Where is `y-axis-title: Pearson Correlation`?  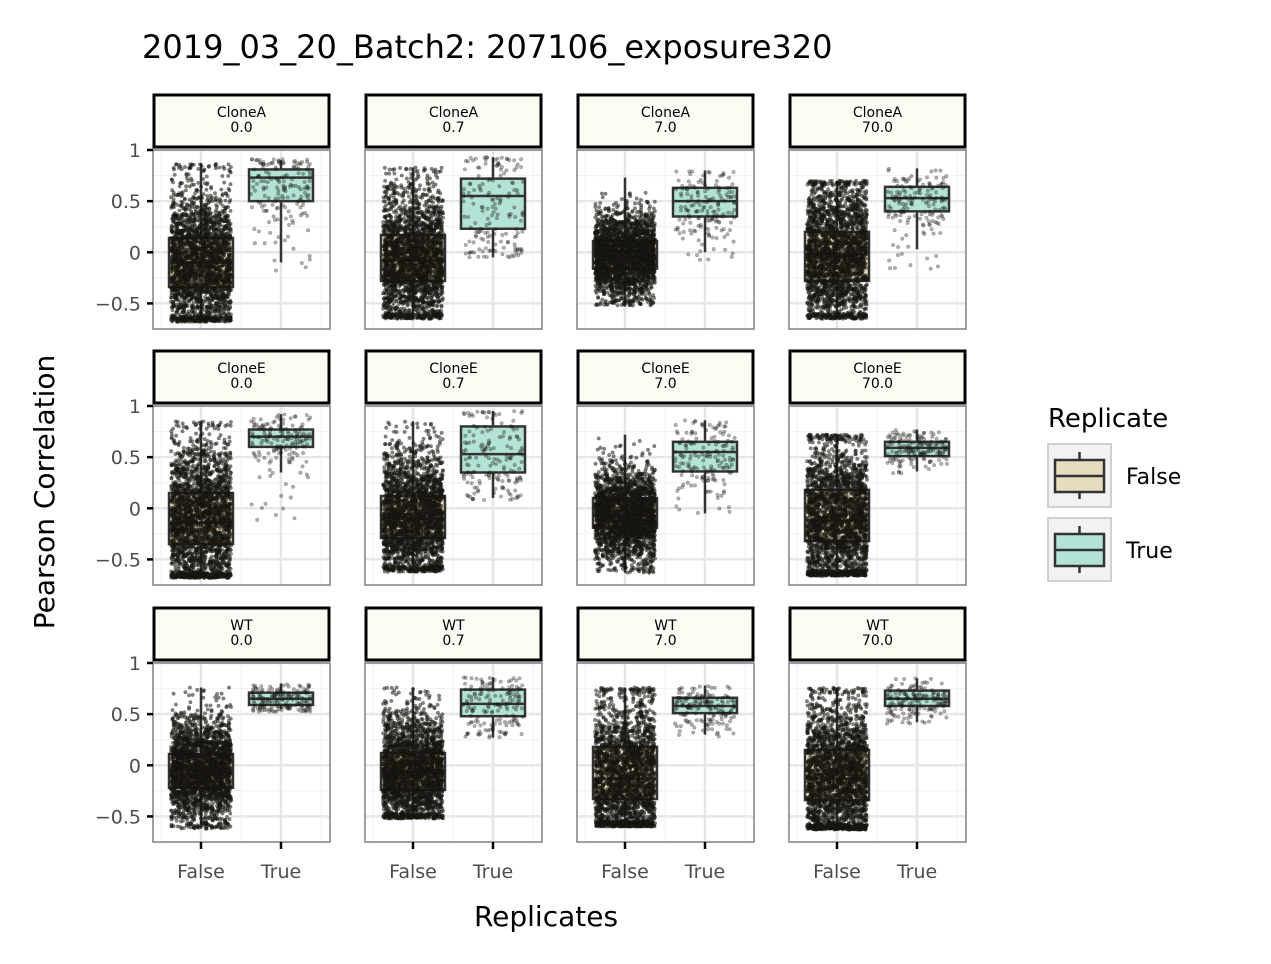
y-axis-title: Pearson Correlation is located at coordinates (44, 492).